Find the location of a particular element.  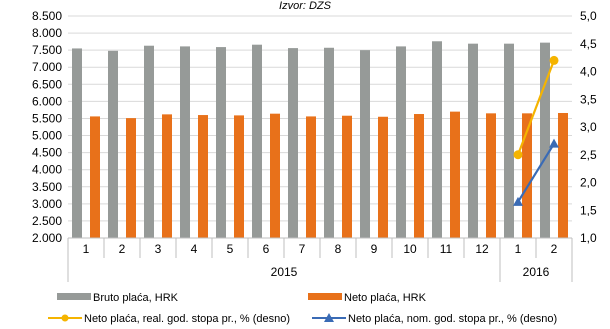

y-left-tick-label: 2.000 is located at coordinates (47, 238).